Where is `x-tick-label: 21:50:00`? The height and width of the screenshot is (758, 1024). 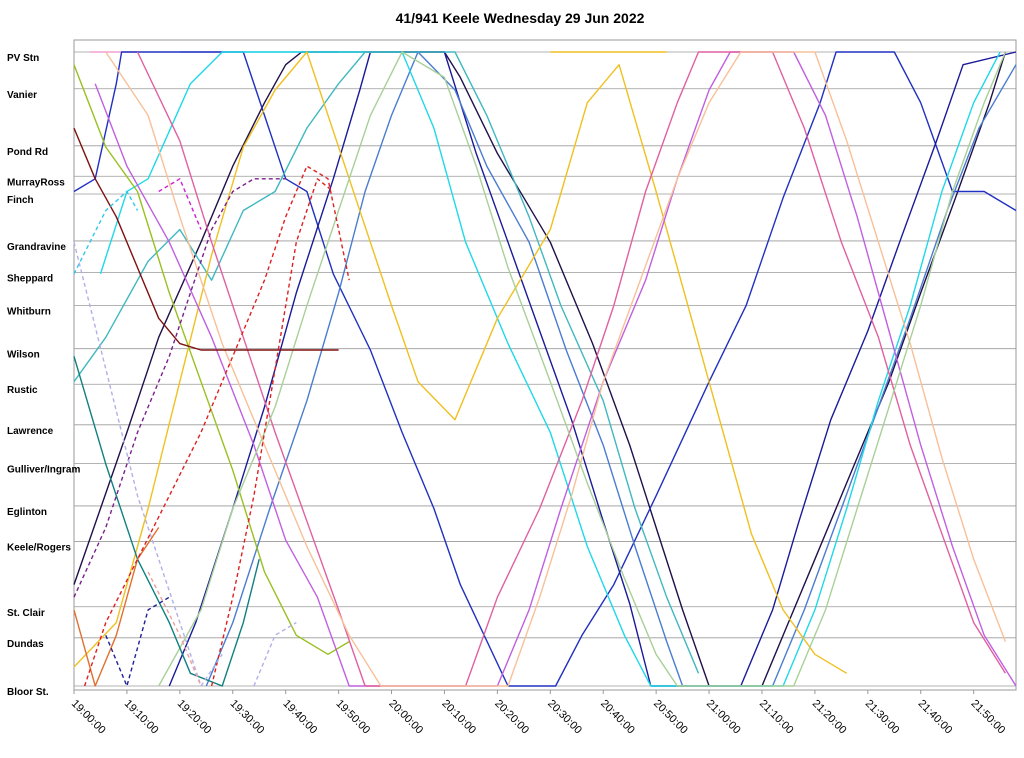
x-tick-label: 21:50:00 is located at coordinates (988, 717).